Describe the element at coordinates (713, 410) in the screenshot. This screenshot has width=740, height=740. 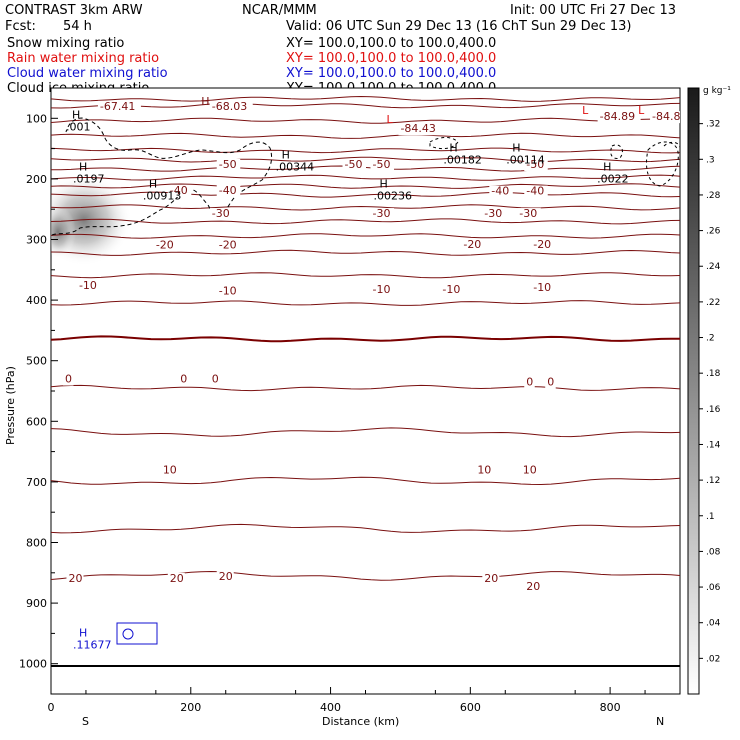
I see `colorbar-level: .16` at that location.